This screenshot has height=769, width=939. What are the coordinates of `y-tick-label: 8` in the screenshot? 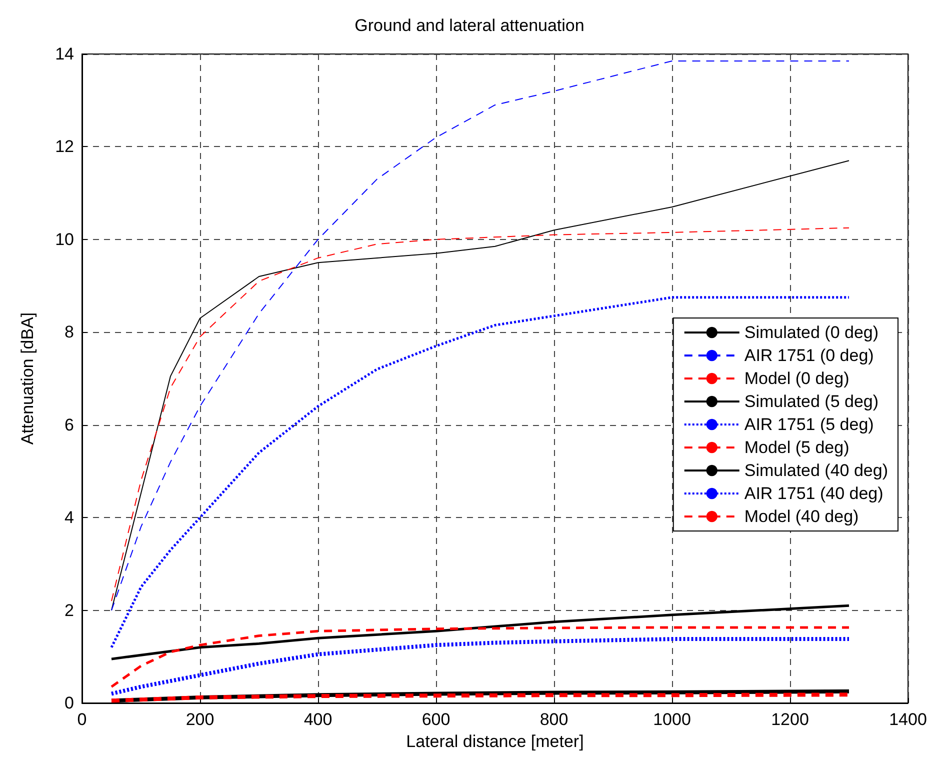 It's located at (69, 332).